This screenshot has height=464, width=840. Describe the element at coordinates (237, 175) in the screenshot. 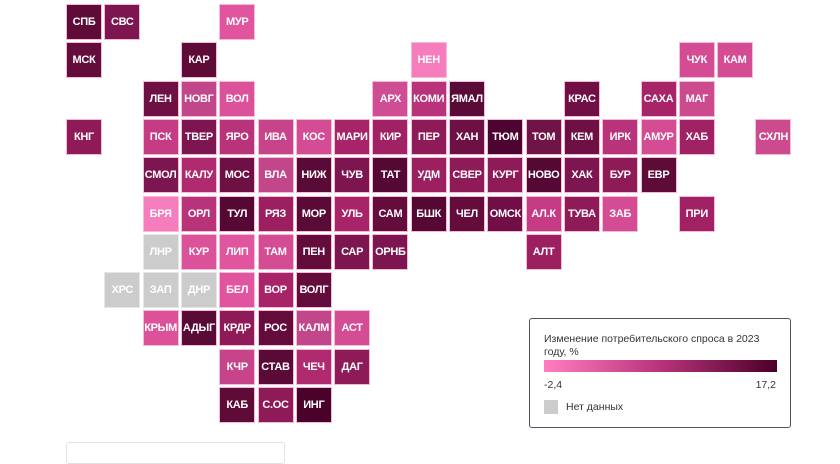

I see `region-tile: МОС` at that location.